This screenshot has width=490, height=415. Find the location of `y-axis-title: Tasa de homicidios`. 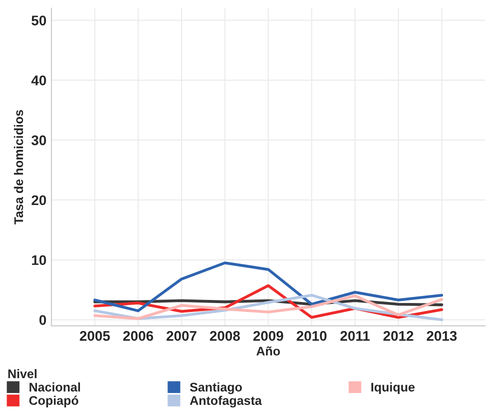

y-axis-title: Tasa de homicidios is located at coordinates (19, 167).